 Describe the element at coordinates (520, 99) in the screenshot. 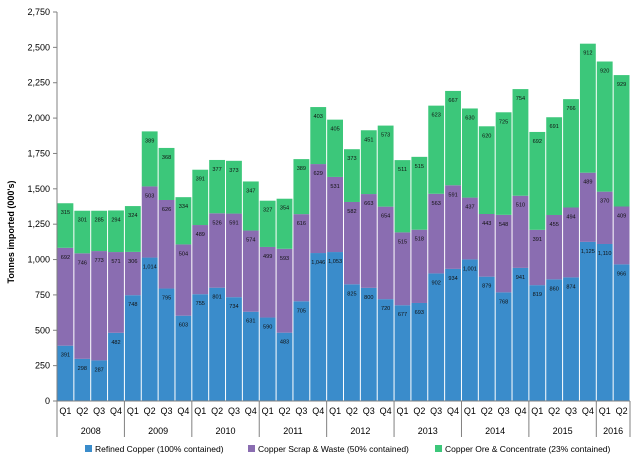

I see `data-label: 754` at that location.